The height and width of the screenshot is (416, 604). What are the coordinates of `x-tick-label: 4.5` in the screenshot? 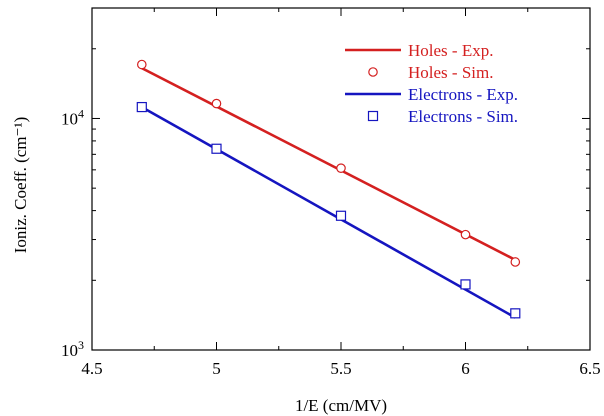 It's located at (91, 368).